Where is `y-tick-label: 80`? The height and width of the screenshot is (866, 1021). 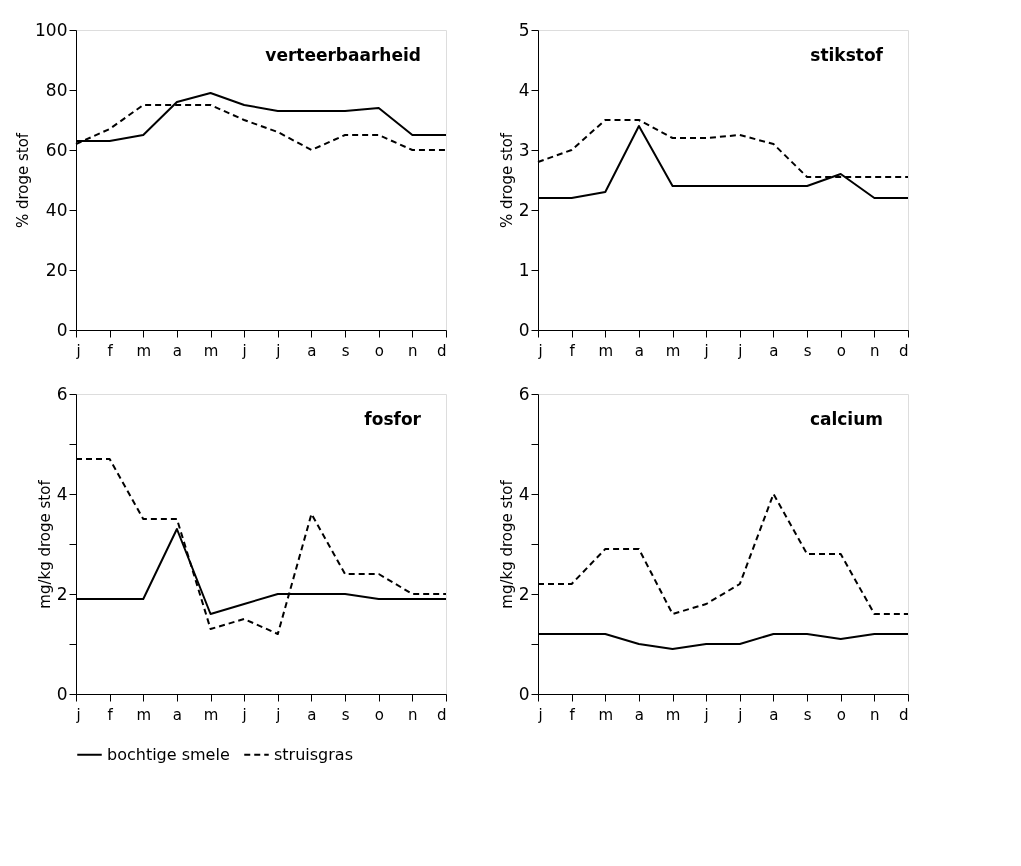 y-tick-label: 80 is located at coordinates (56, 89).